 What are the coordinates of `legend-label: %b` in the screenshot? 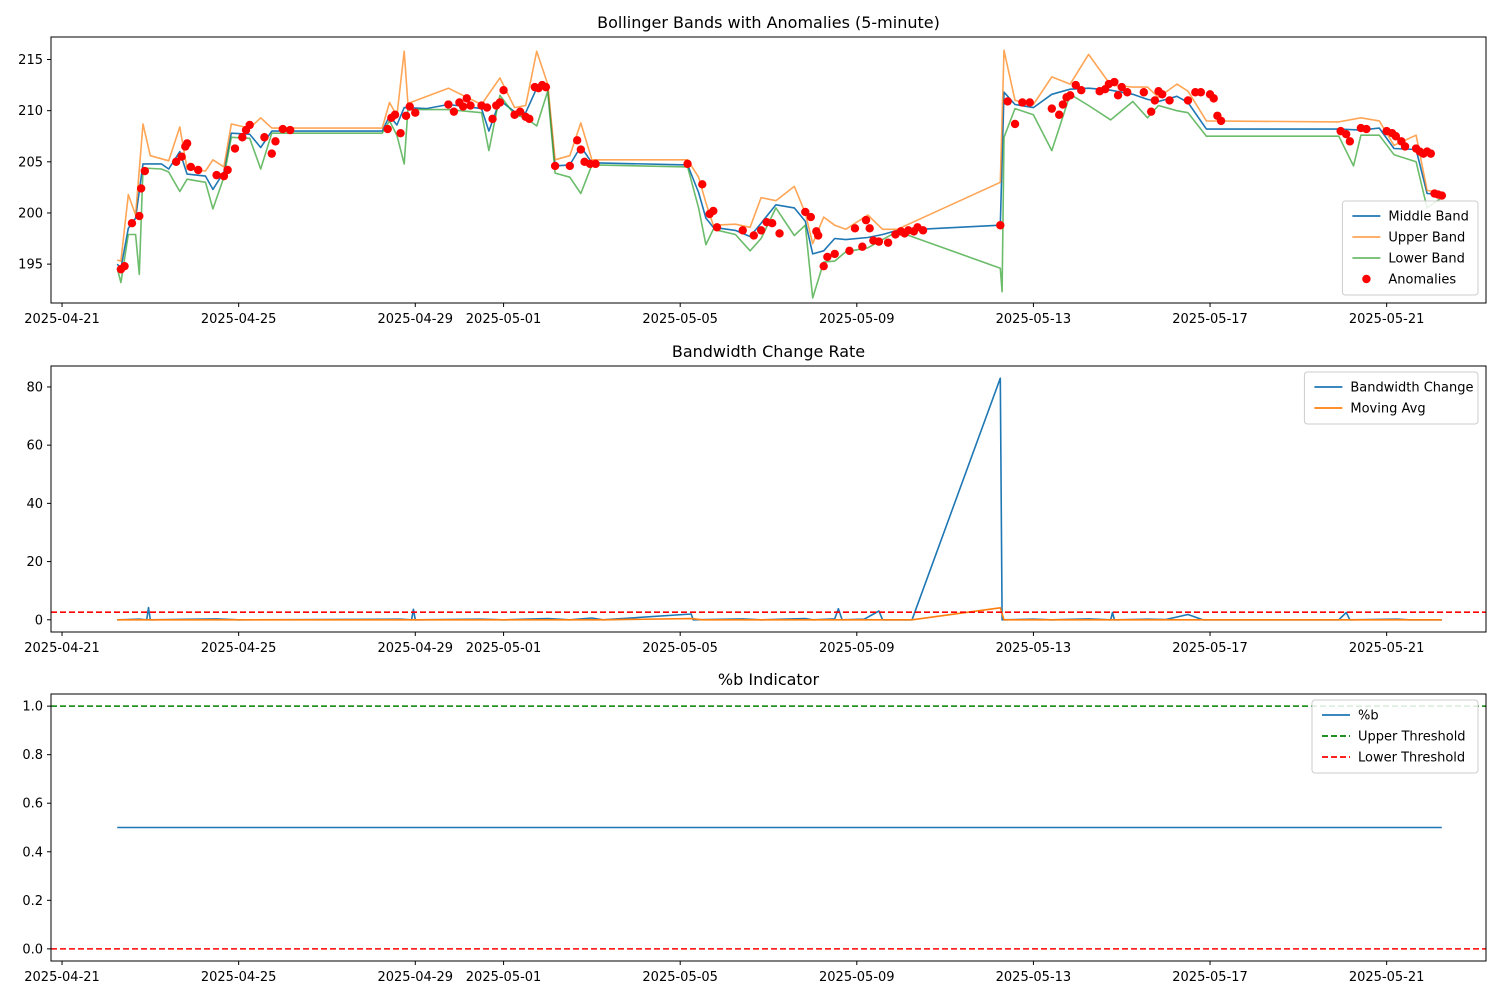 It's located at (1368, 716).